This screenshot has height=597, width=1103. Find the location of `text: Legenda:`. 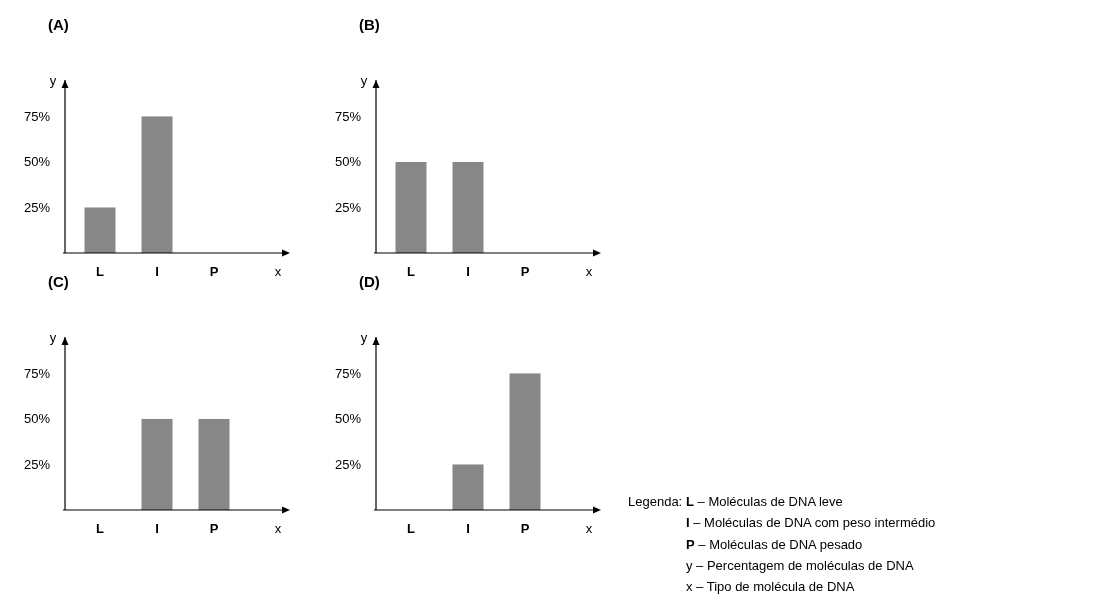

text: Legenda: is located at coordinates (655, 501).